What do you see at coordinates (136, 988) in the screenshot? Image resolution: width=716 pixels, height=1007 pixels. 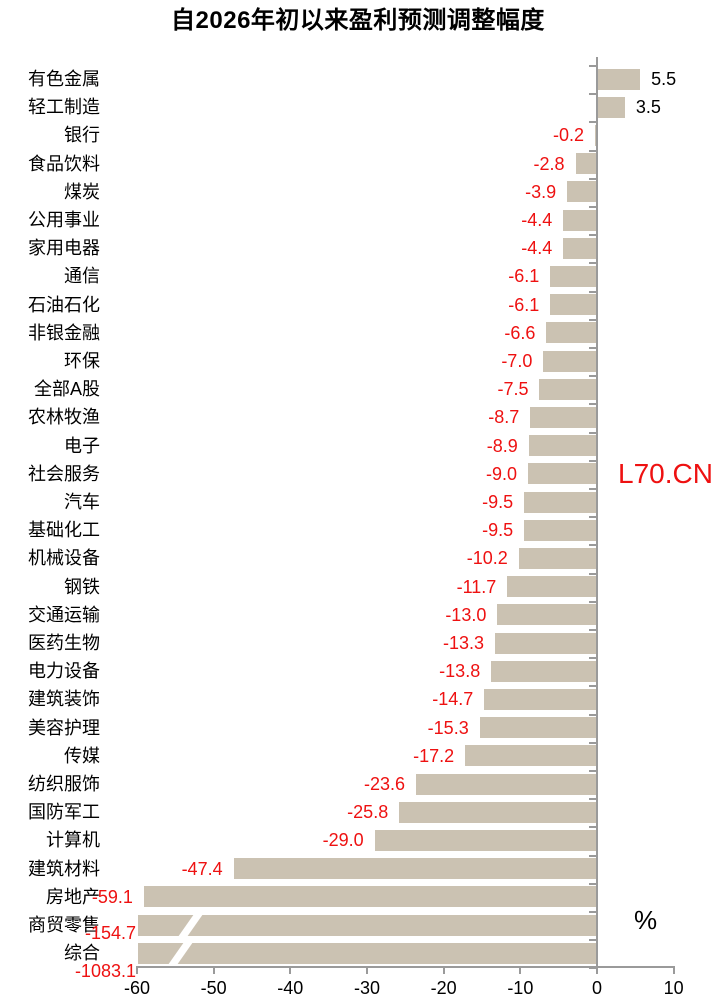 I see `x-axis-tick-label: -60` at bounding box center [136, 988].